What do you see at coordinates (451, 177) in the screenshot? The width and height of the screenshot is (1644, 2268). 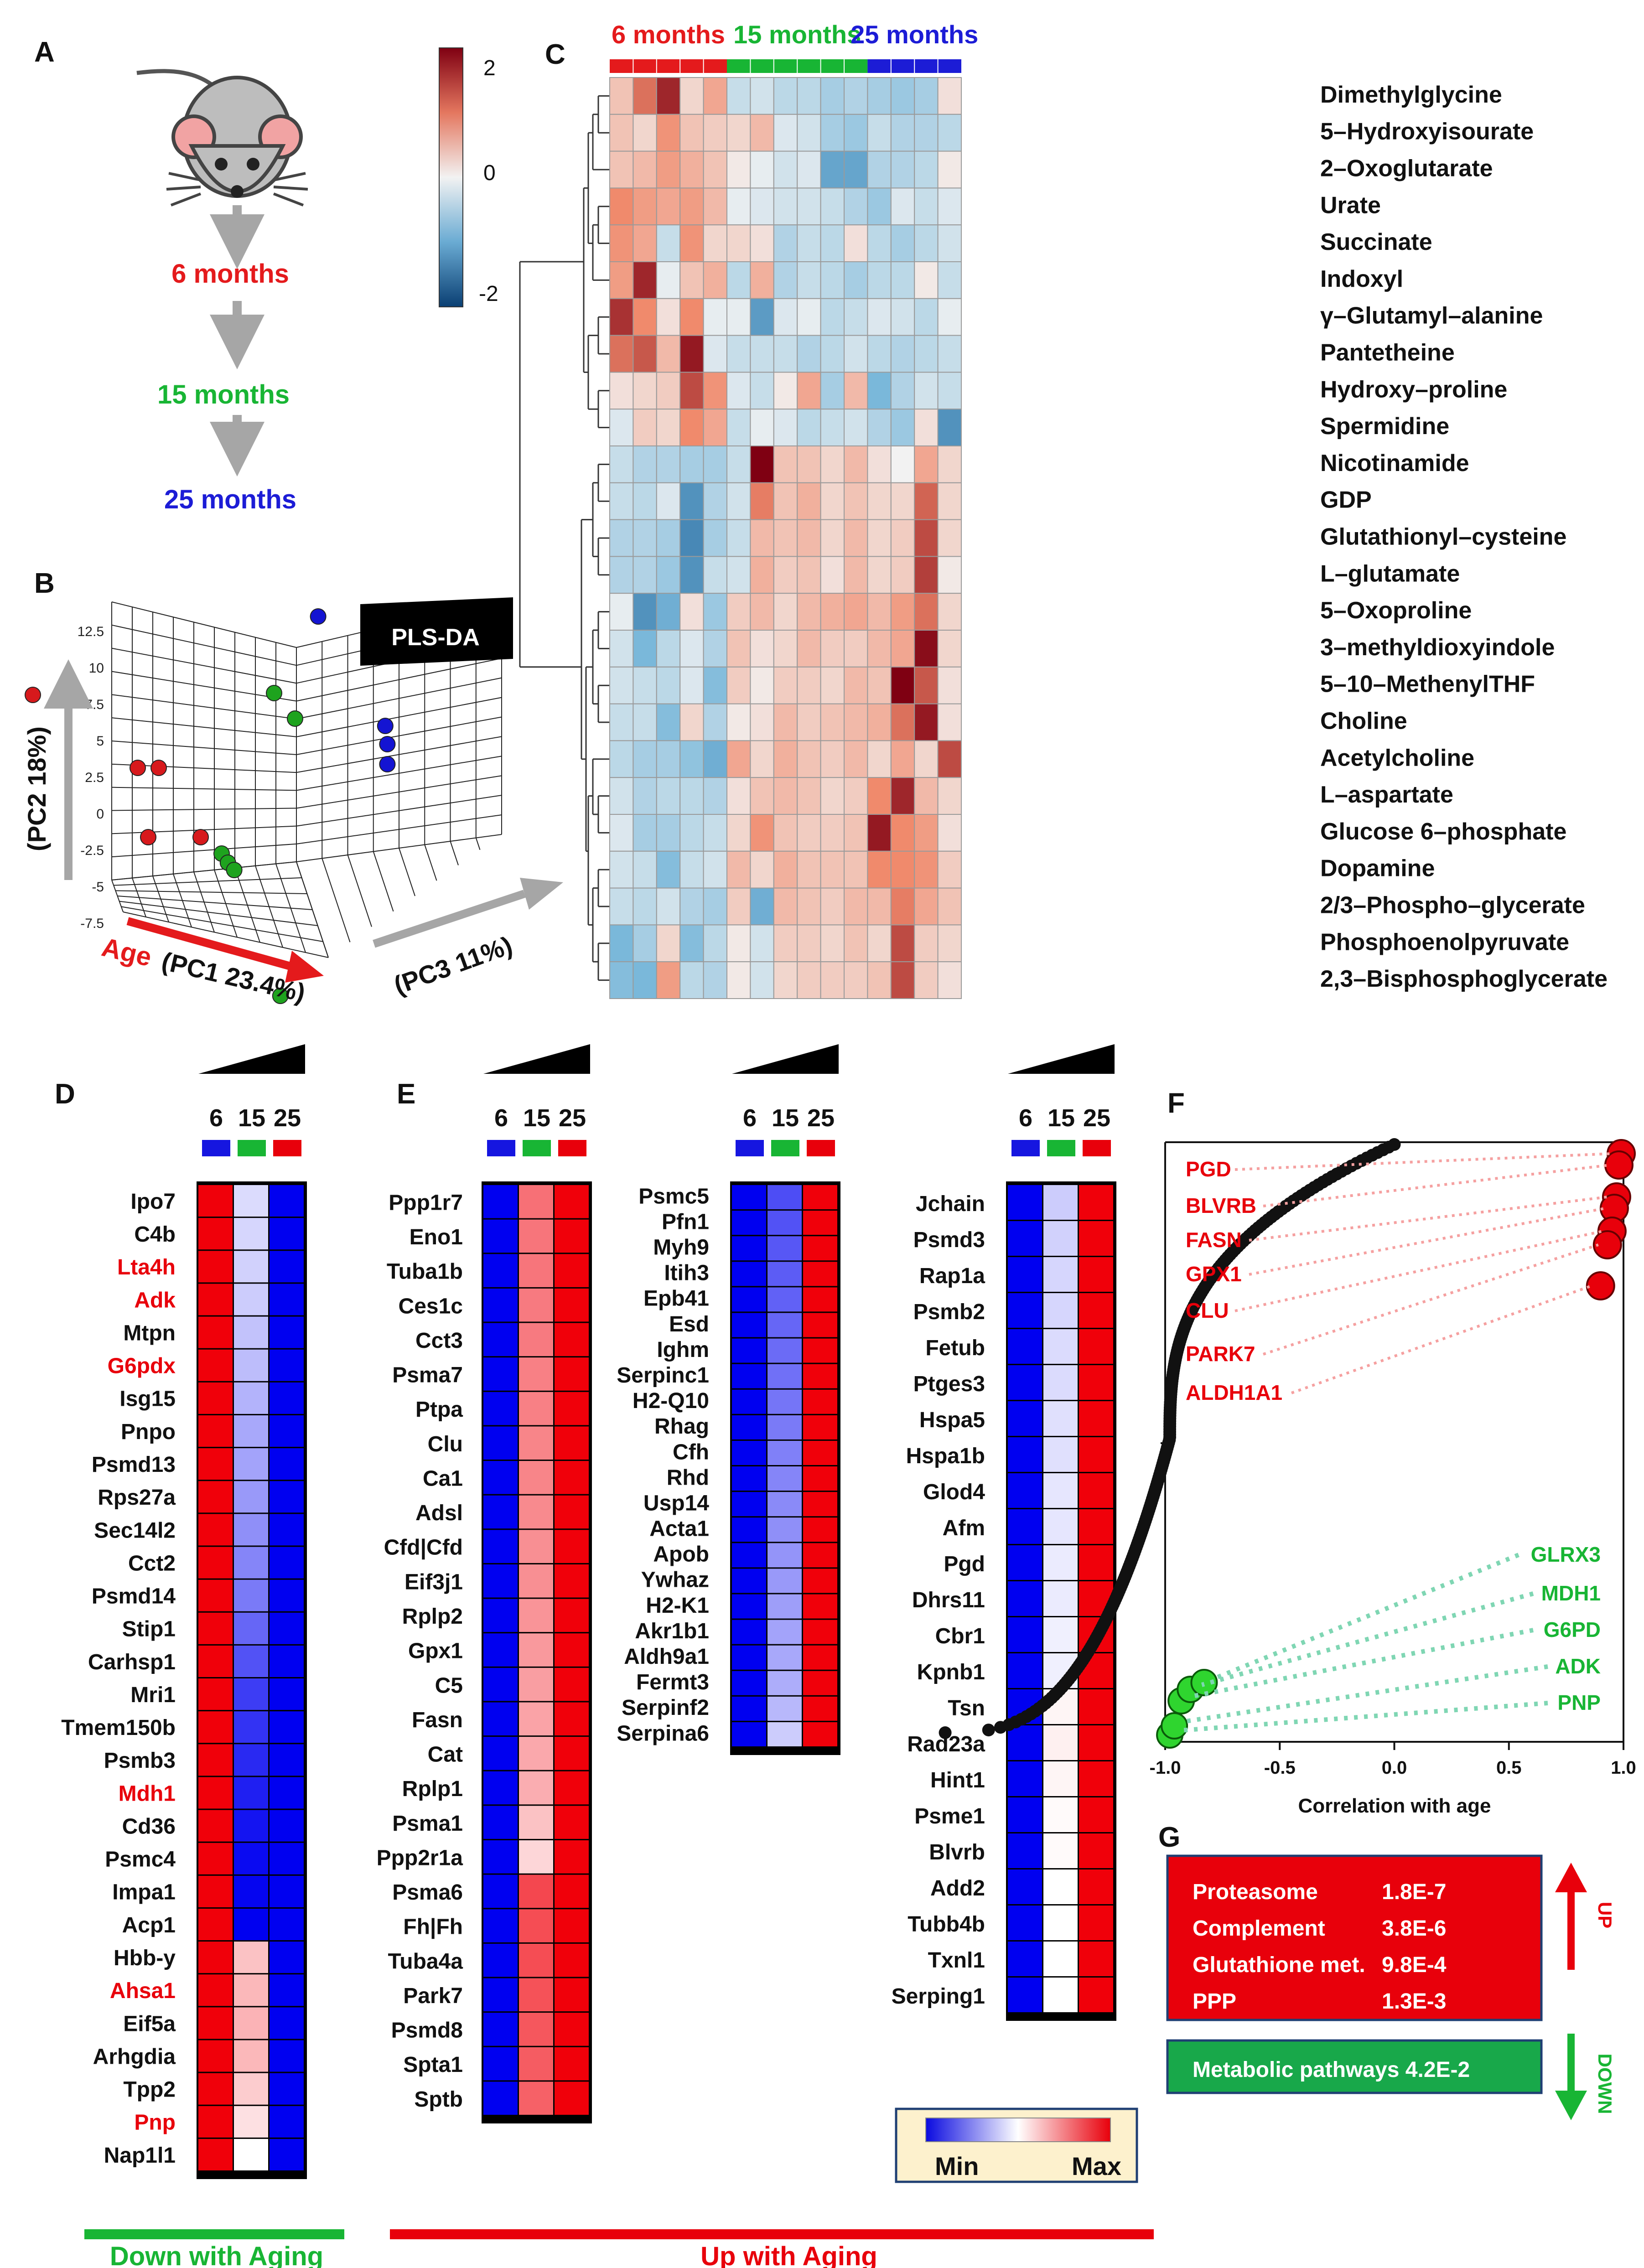 I see `heatmap-color-scale` at bounding box center [451, 177].